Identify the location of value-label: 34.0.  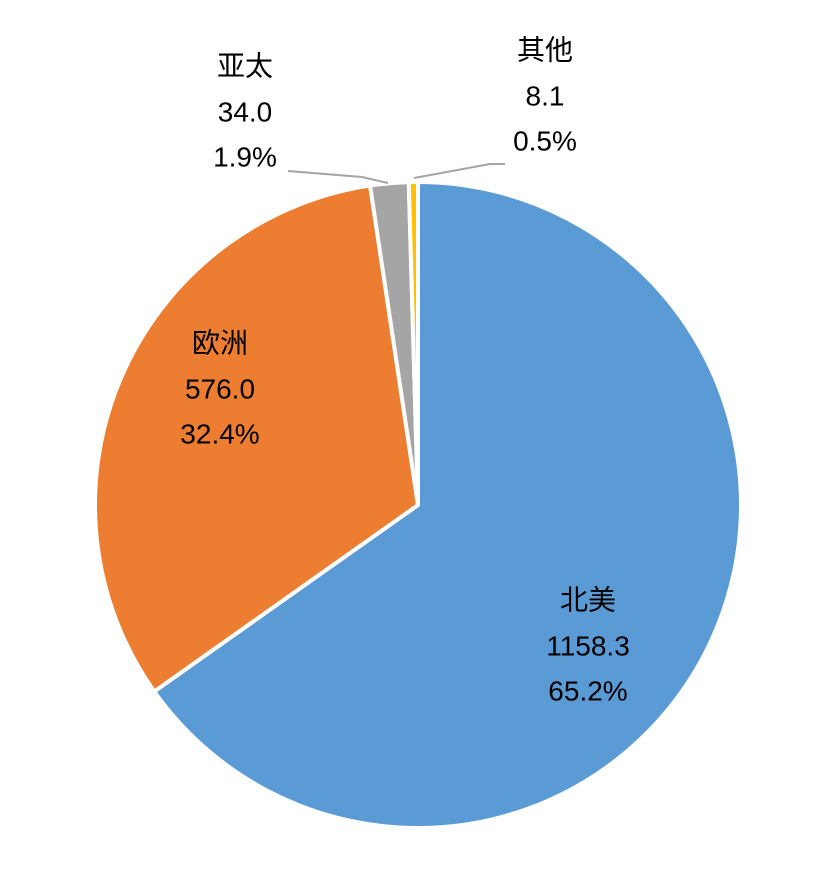
(245, 111).